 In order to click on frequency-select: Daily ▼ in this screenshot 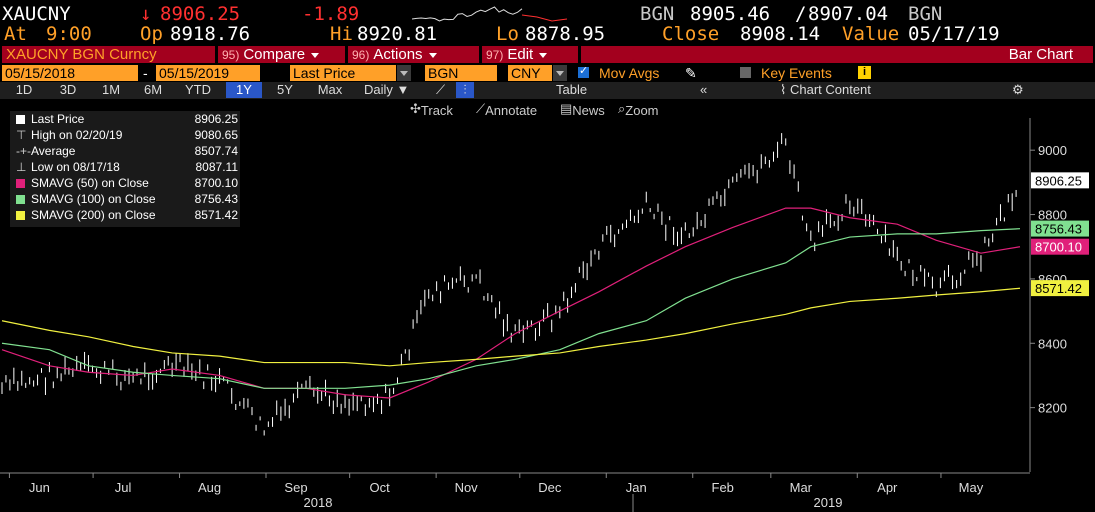, I will do `click(387, 89)`.